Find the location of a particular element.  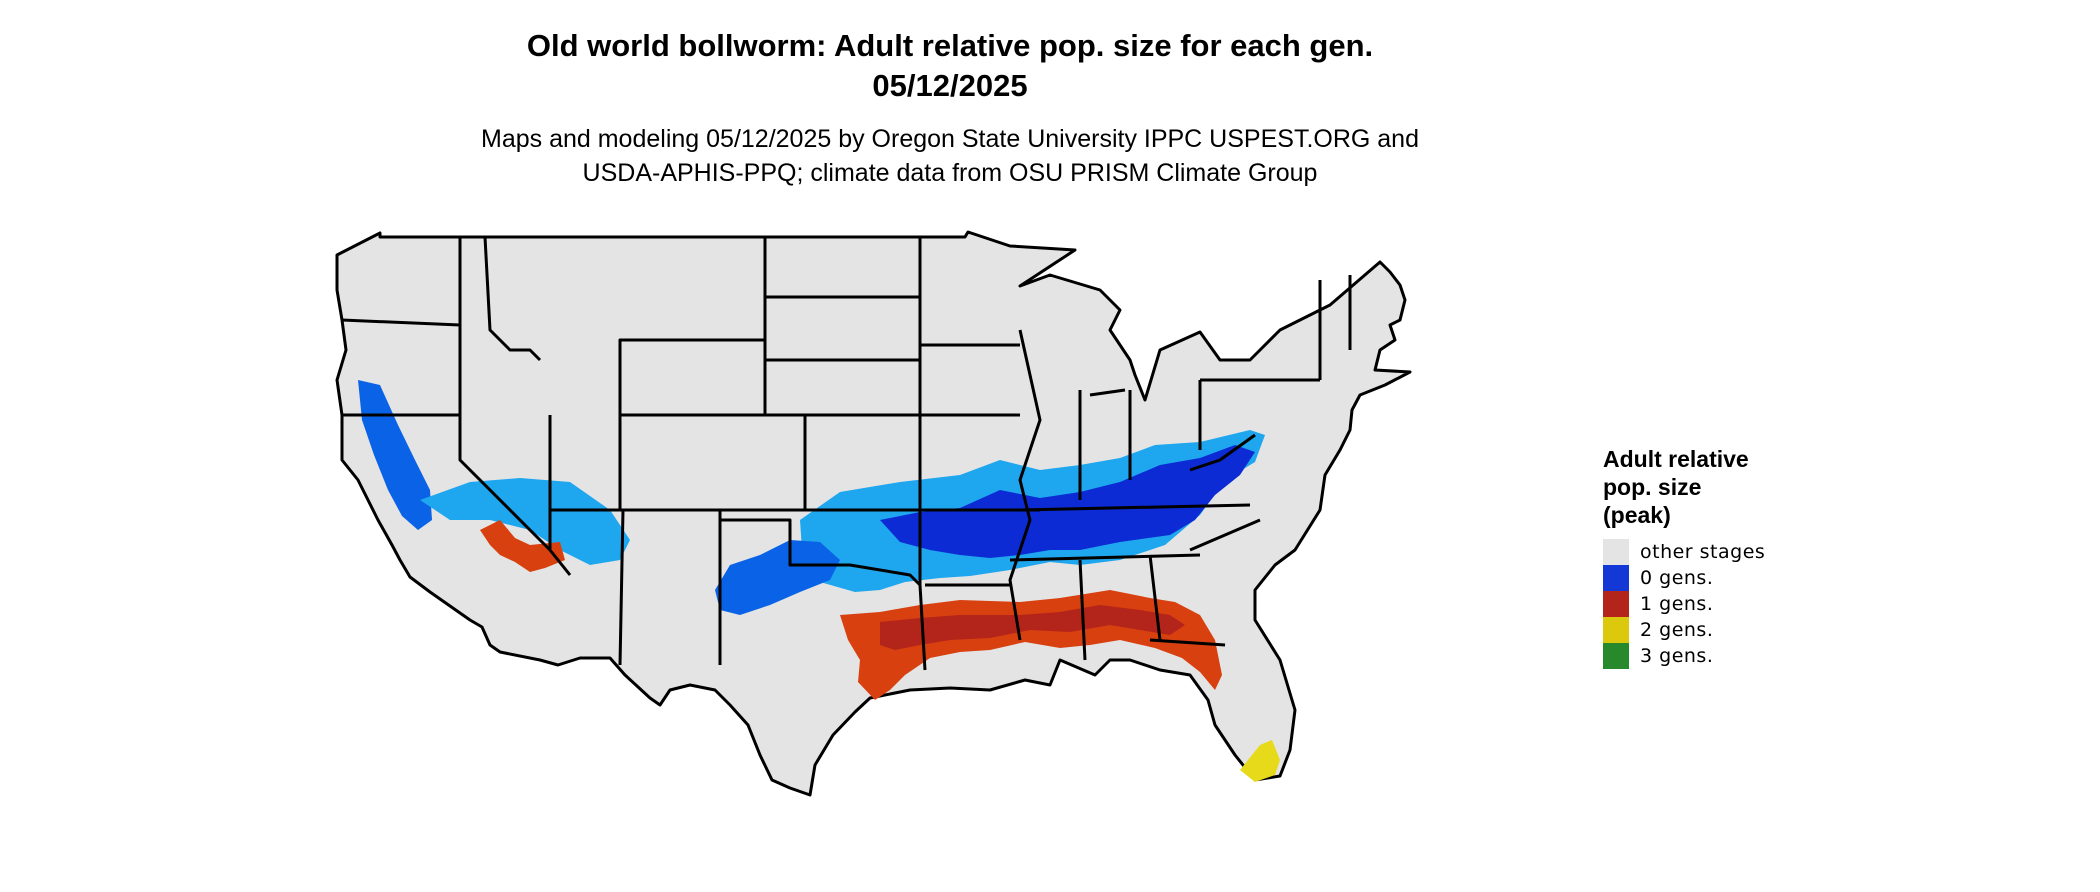

border-ca-nv is located at coordinates (515, 495).